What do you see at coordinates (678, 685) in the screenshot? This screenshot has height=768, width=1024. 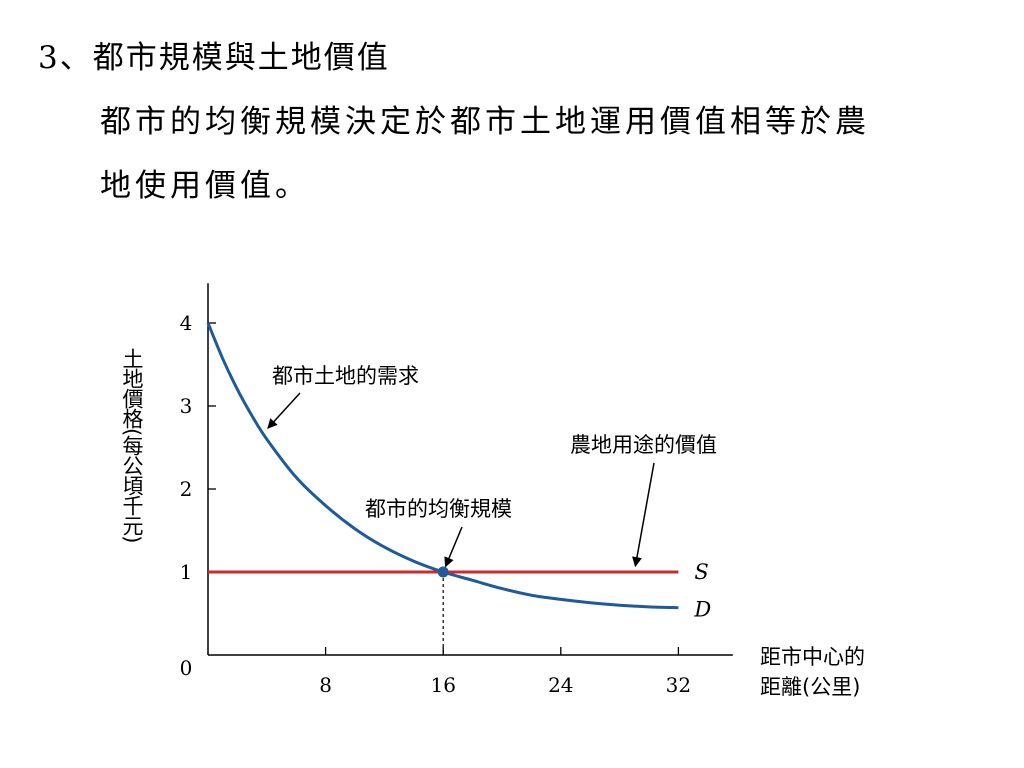 I see `x-tick-label: 32` at bounding box center [678, 685].